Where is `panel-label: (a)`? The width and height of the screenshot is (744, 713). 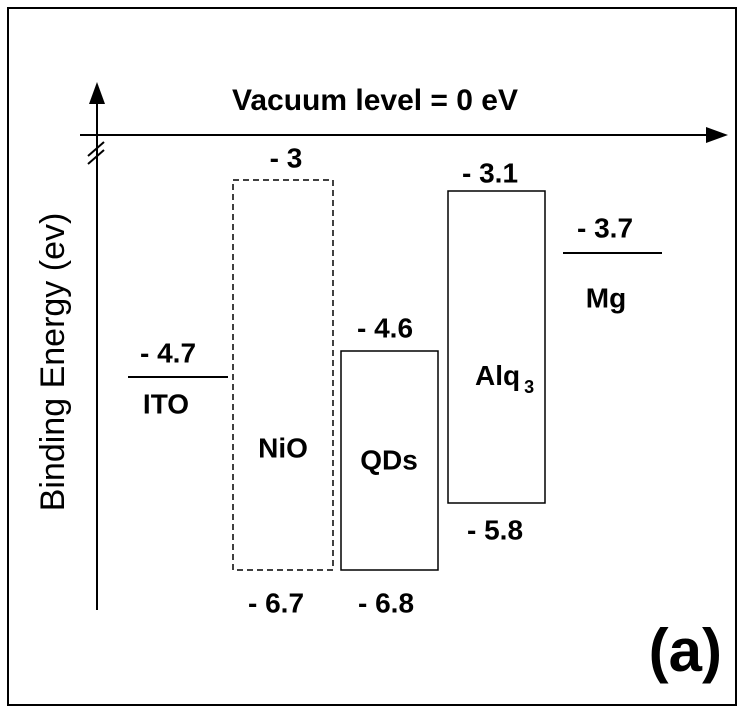
panel-label: (a) is located at coordinates (685, 650).